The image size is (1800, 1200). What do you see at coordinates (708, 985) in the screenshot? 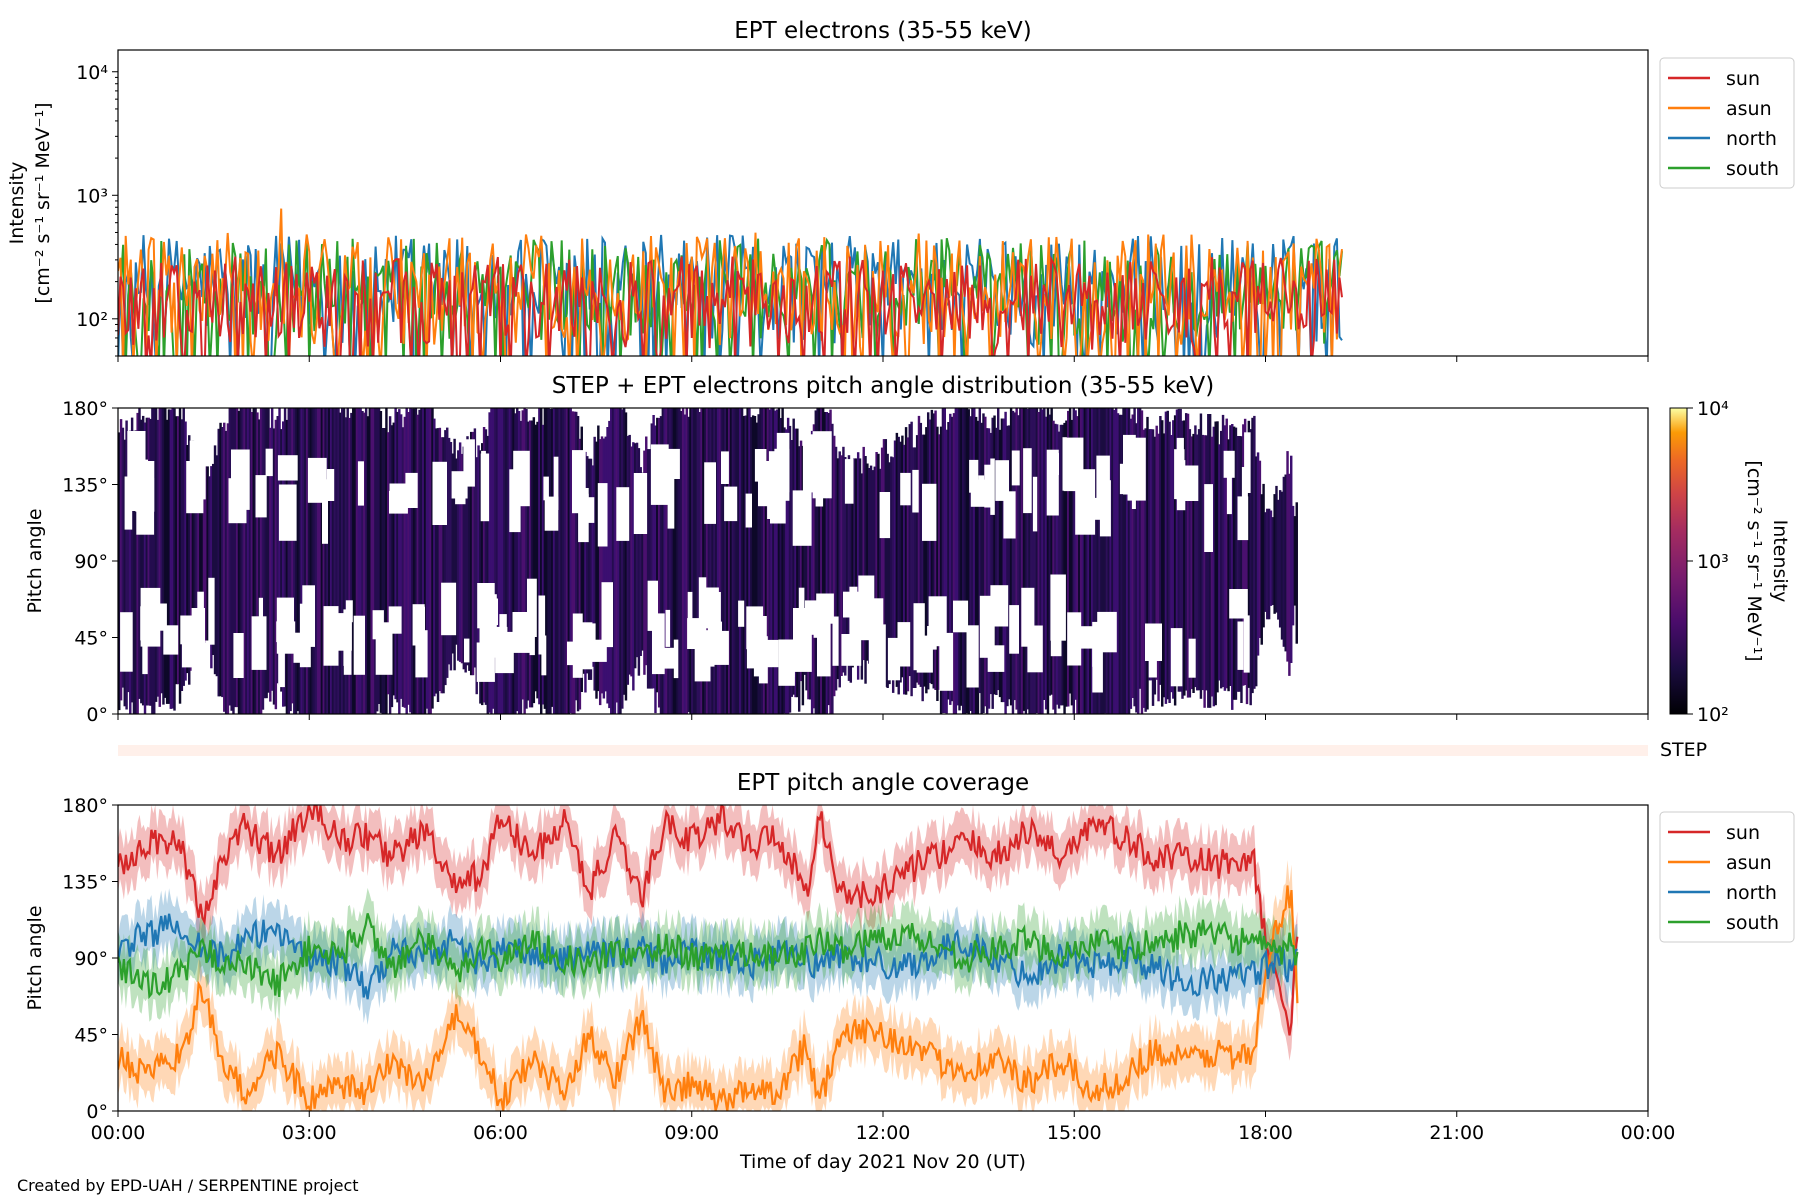
I see `series-band-asun` at bounding box center [708, 985].